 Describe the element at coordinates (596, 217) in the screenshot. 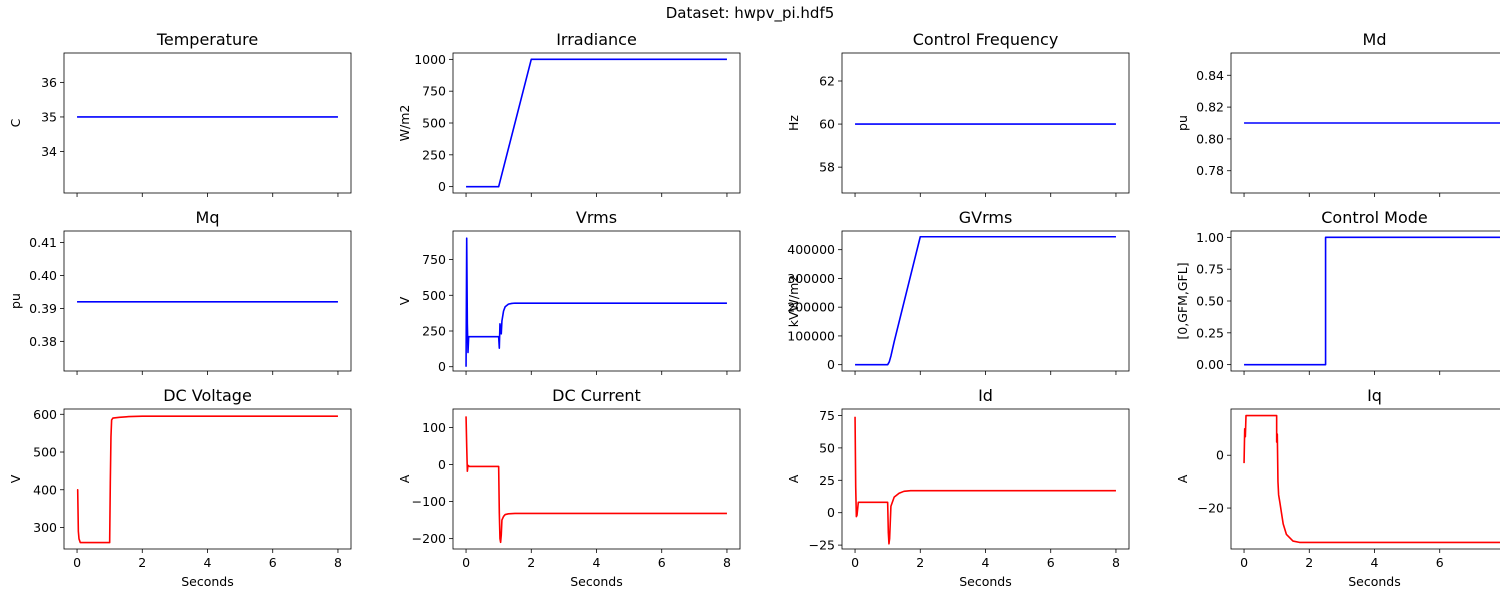

I see `subplot-title: Vrms` at that location.